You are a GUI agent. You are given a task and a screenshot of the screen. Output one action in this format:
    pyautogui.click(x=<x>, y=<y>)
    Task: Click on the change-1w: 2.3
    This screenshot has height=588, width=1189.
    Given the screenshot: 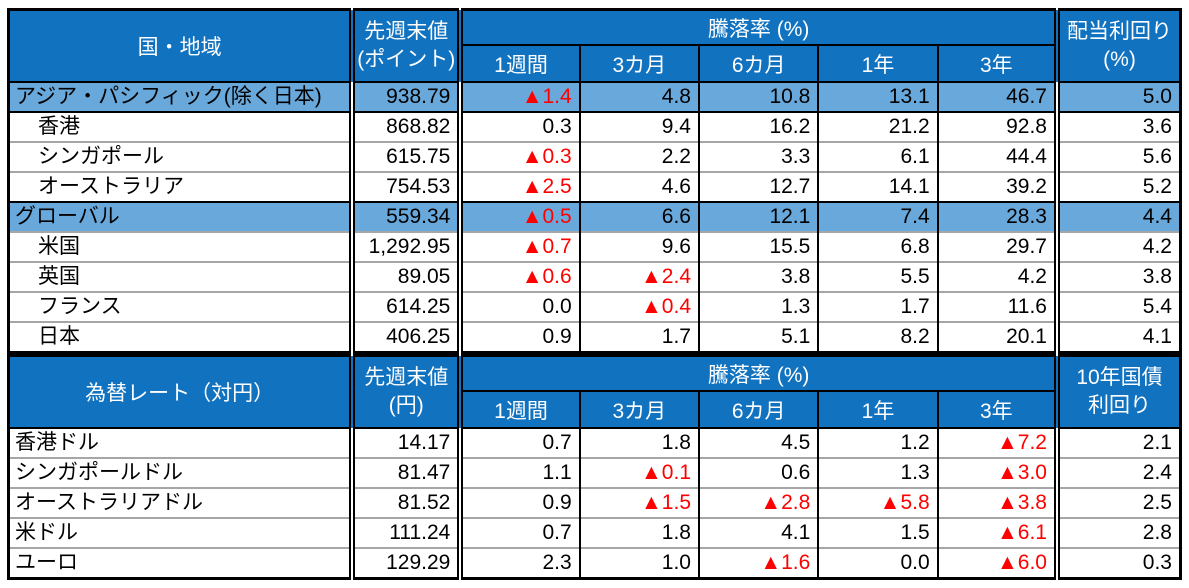 What is the action you would take?
    pyautogui.click(x=518, y=563)
    